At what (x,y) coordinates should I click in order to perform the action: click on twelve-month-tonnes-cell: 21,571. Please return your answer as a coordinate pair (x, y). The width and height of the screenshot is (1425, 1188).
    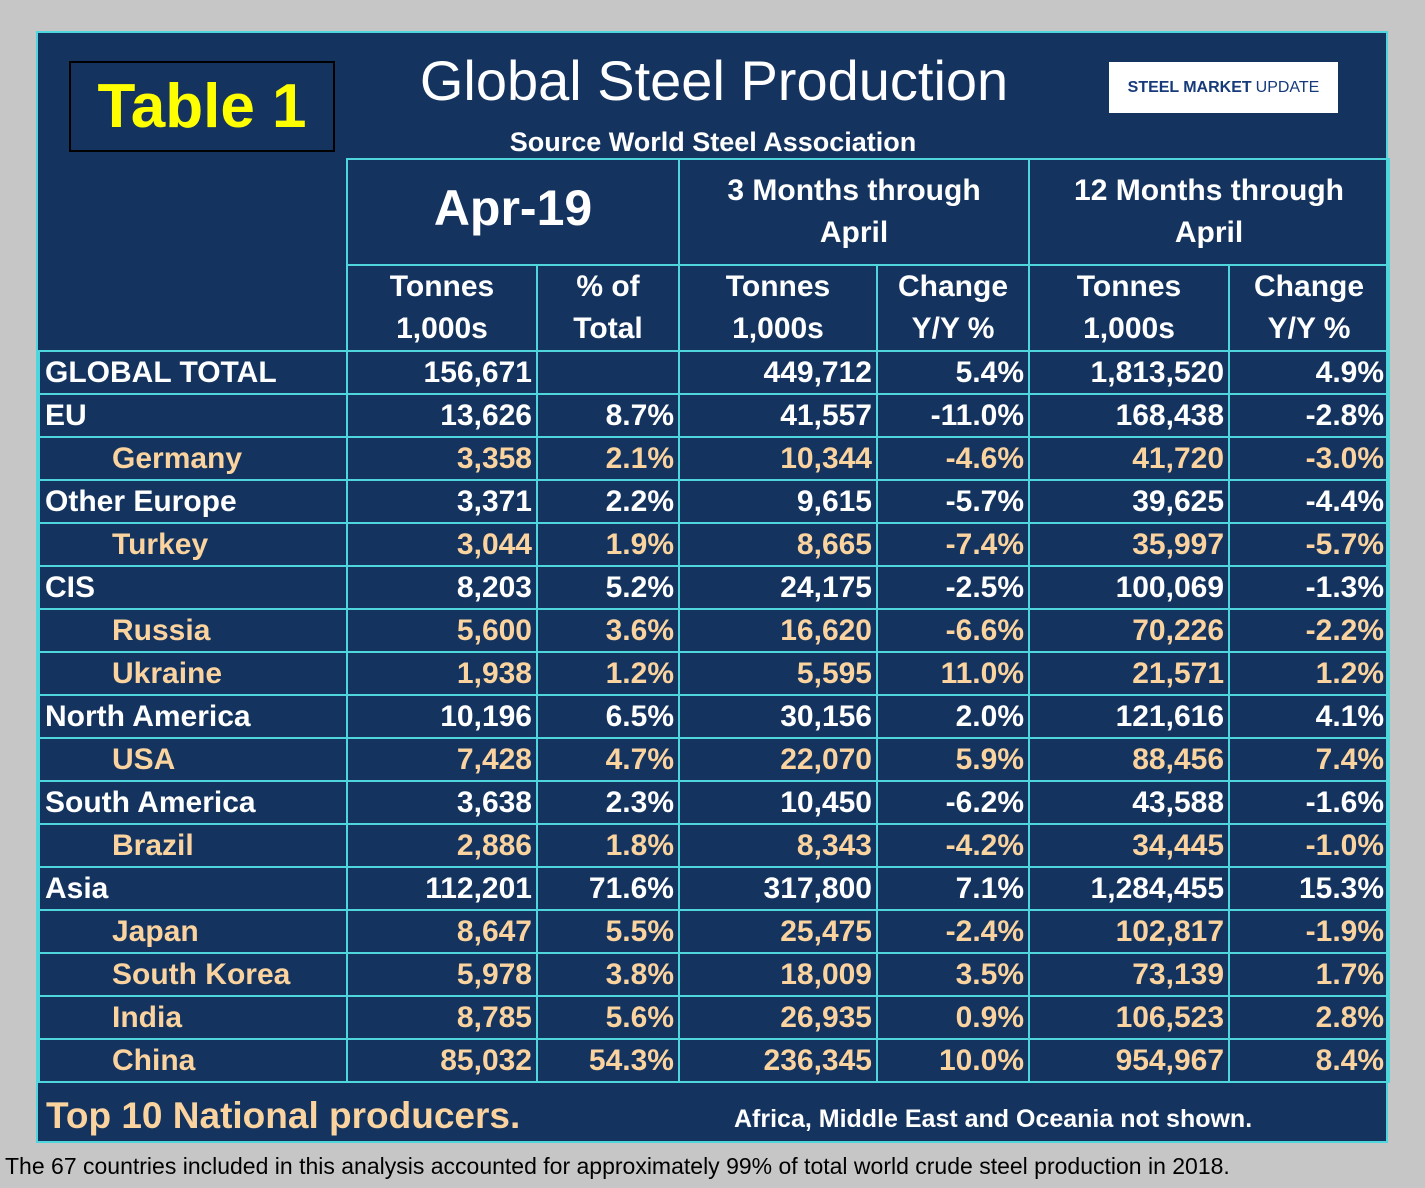
    Looking at the image, I should click on (1129, 673).